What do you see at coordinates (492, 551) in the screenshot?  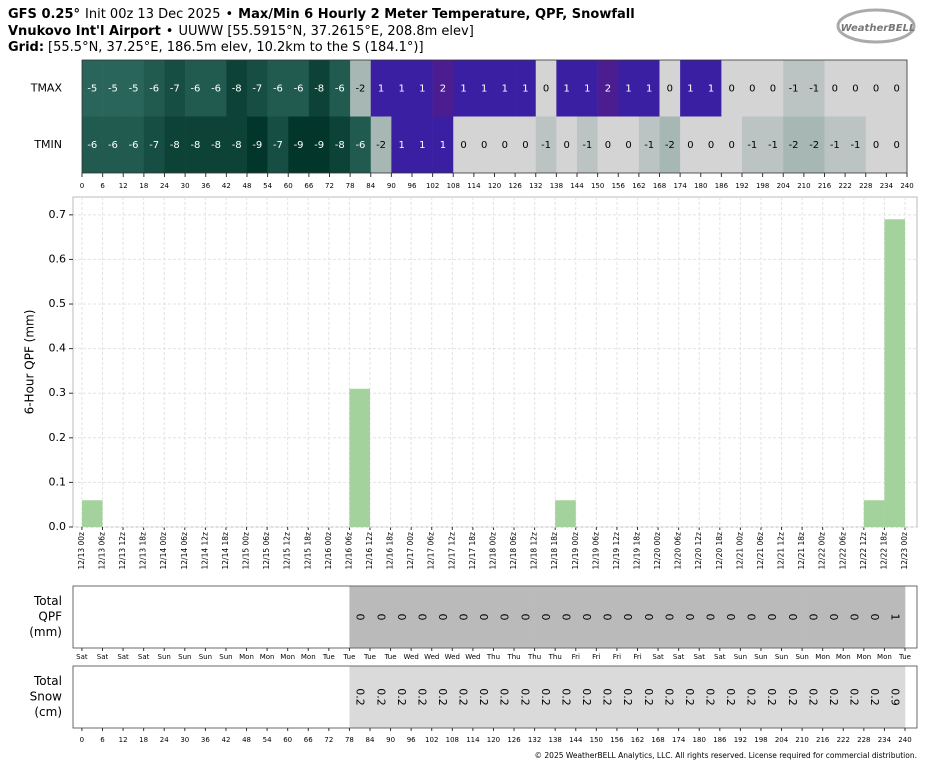 I see `x-tick-label: 12/18 00z` at bounding box center [492, 551].